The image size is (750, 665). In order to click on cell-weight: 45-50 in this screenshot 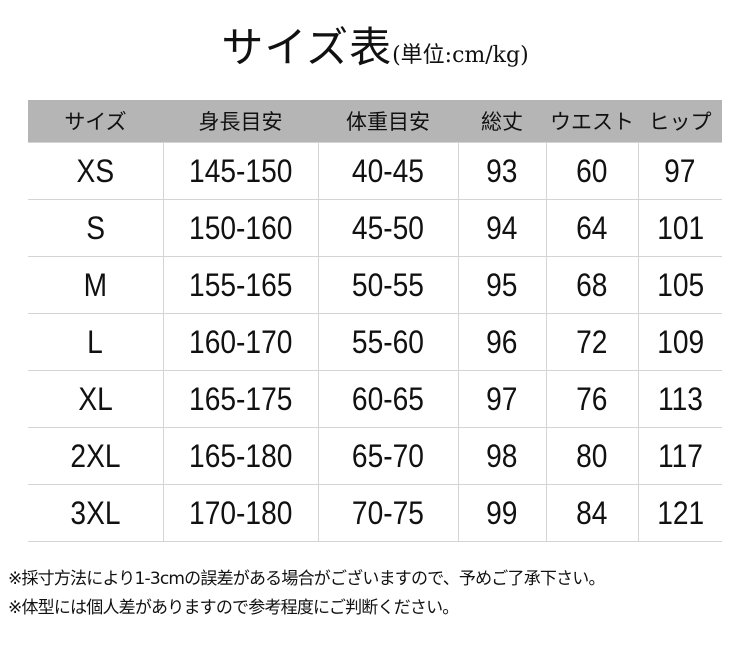, I will do `click(388, 228)`.